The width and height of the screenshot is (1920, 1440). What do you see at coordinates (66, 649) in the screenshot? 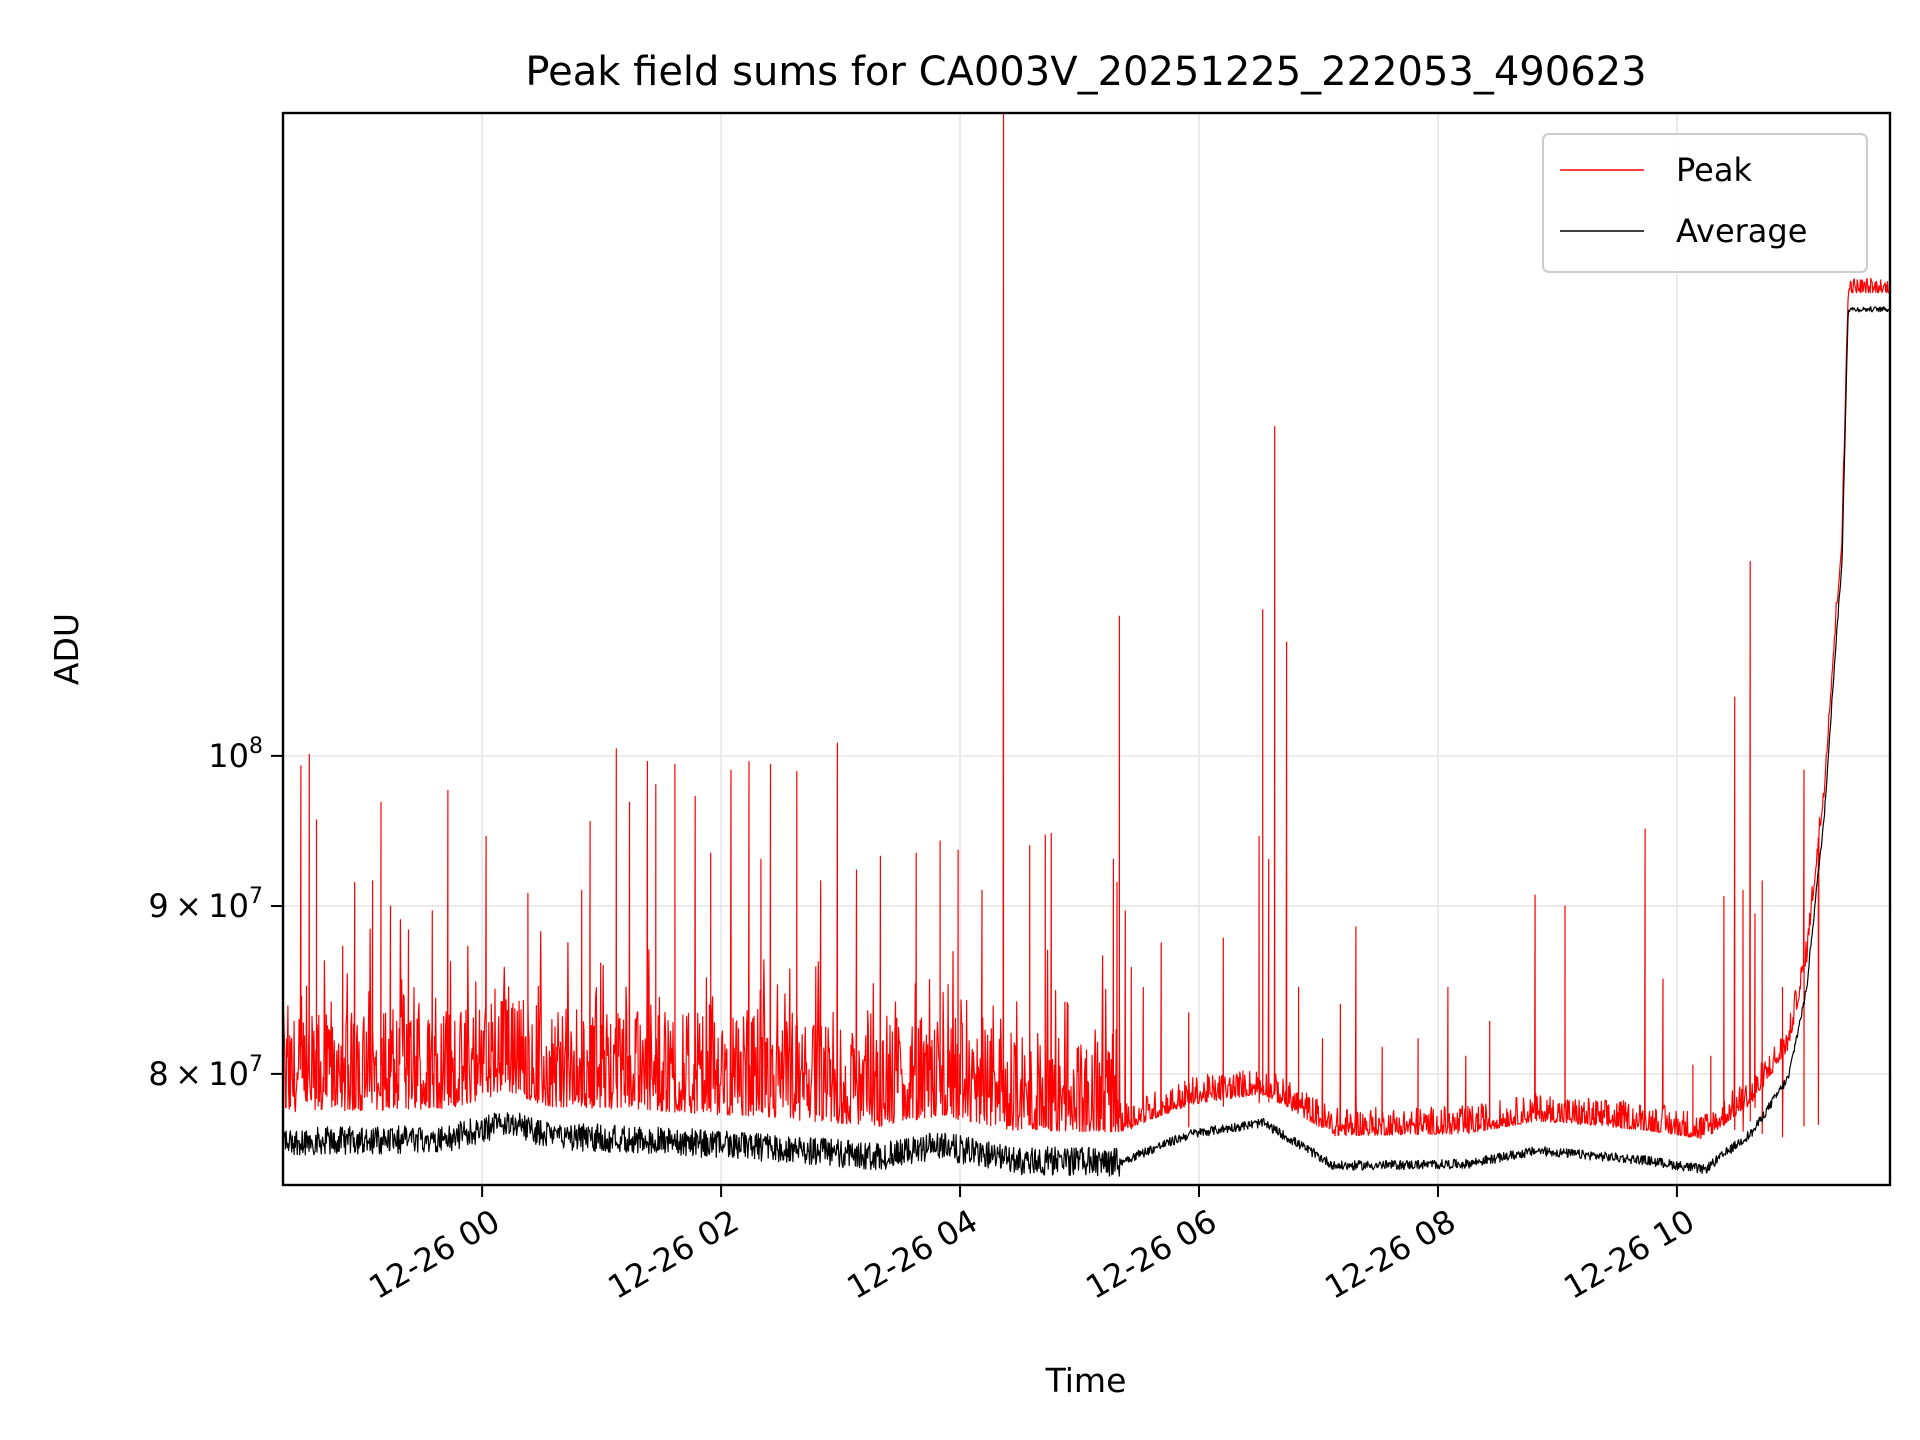
I see `y-axis-label: ADU` at bounding box center [66, 649].